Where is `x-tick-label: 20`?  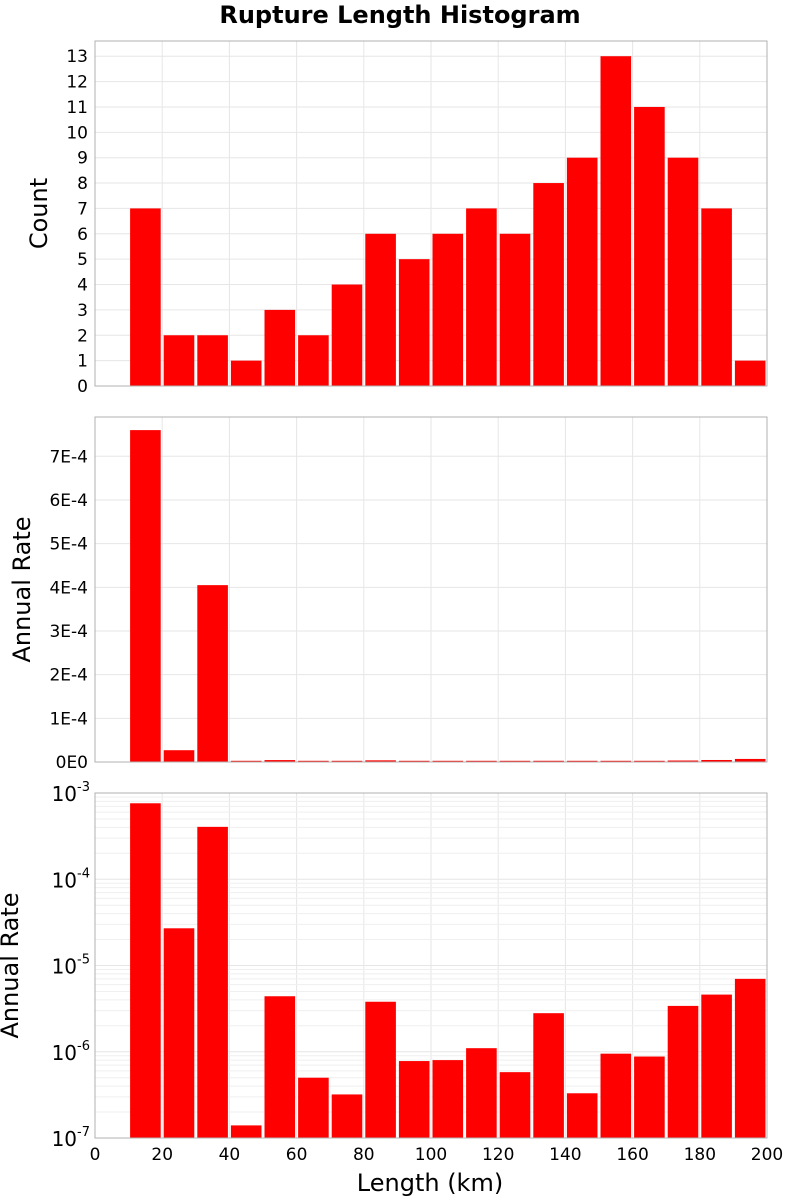 x-tick-label: 20 is located at coordinates (162, 1155).